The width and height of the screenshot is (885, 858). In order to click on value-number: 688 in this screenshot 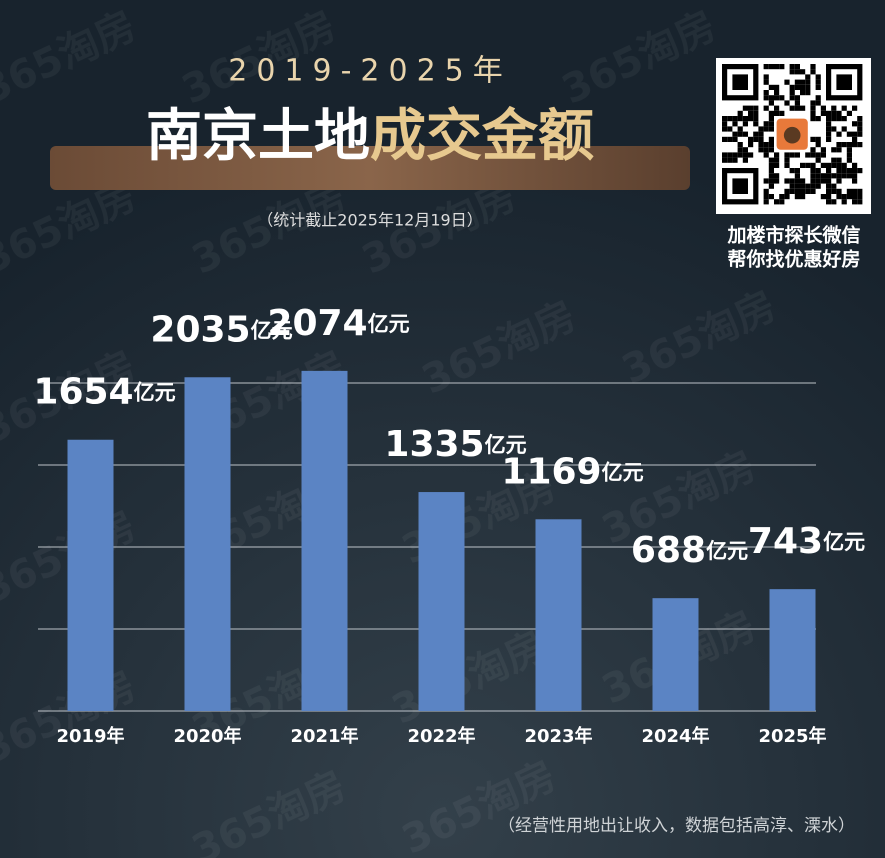, I will do `click(668, 550)`.